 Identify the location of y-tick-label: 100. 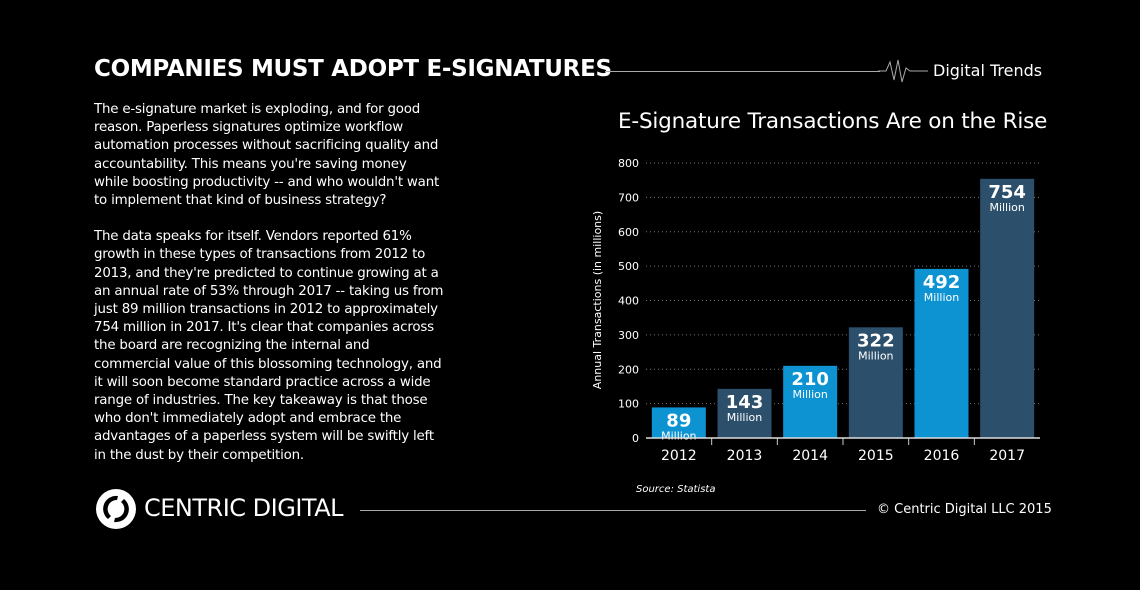
(628, 404).